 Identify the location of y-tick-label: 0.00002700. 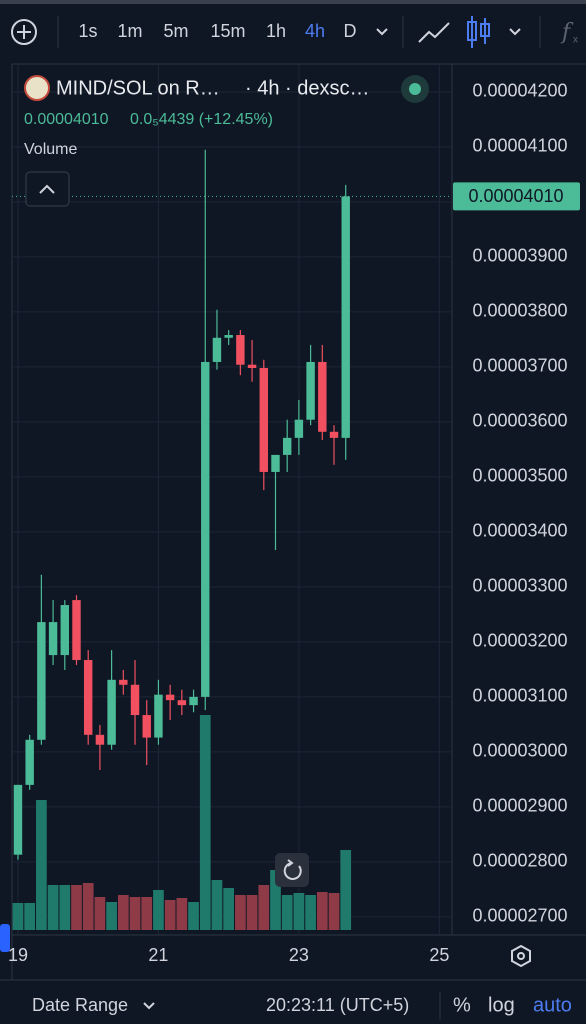
(519, 916).